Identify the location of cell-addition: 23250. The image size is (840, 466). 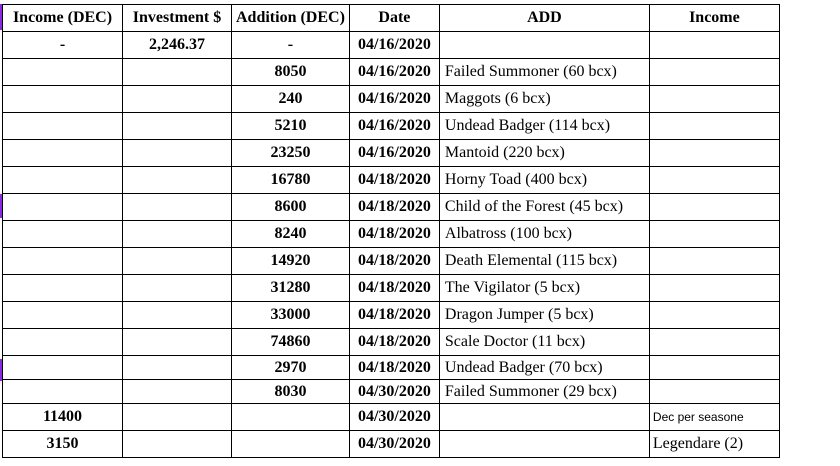
(290, 153).